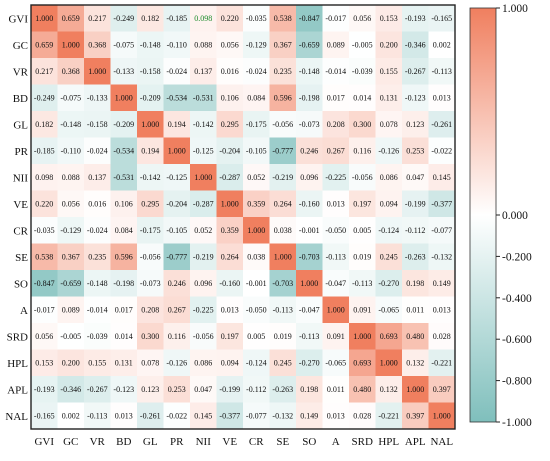 The image size is (550, 461). Describe the element at coordinates (283, 45) in the screenshot. I see `cell-value-label: 0.367` at that location.